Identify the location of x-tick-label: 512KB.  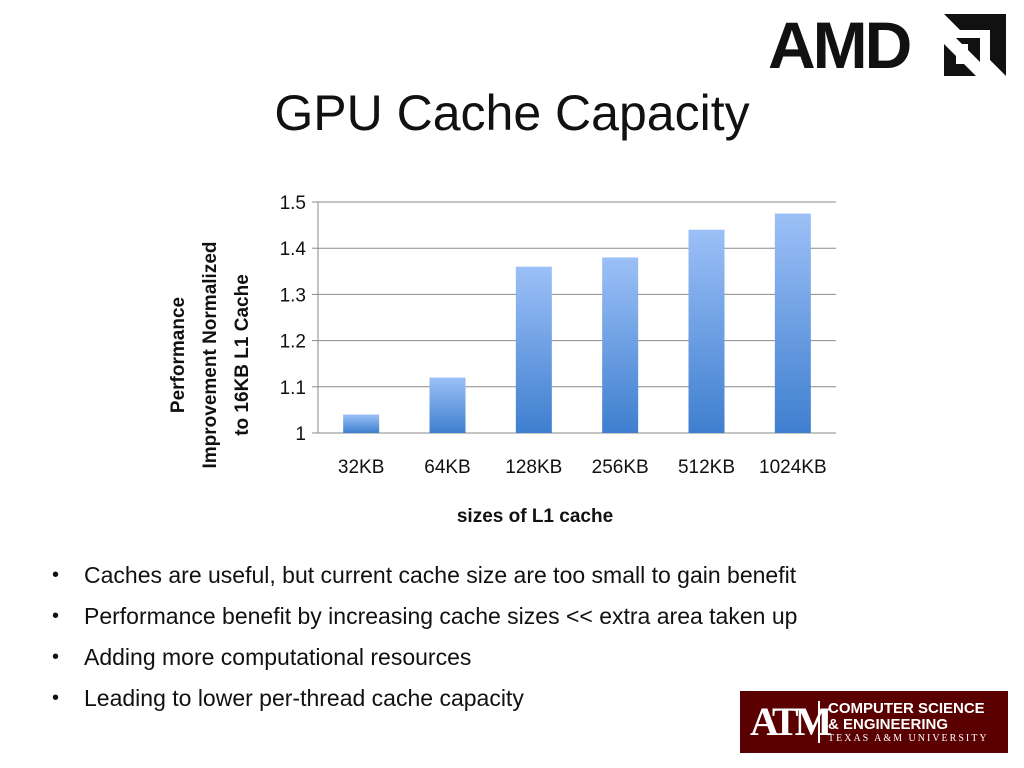
(706, 467).